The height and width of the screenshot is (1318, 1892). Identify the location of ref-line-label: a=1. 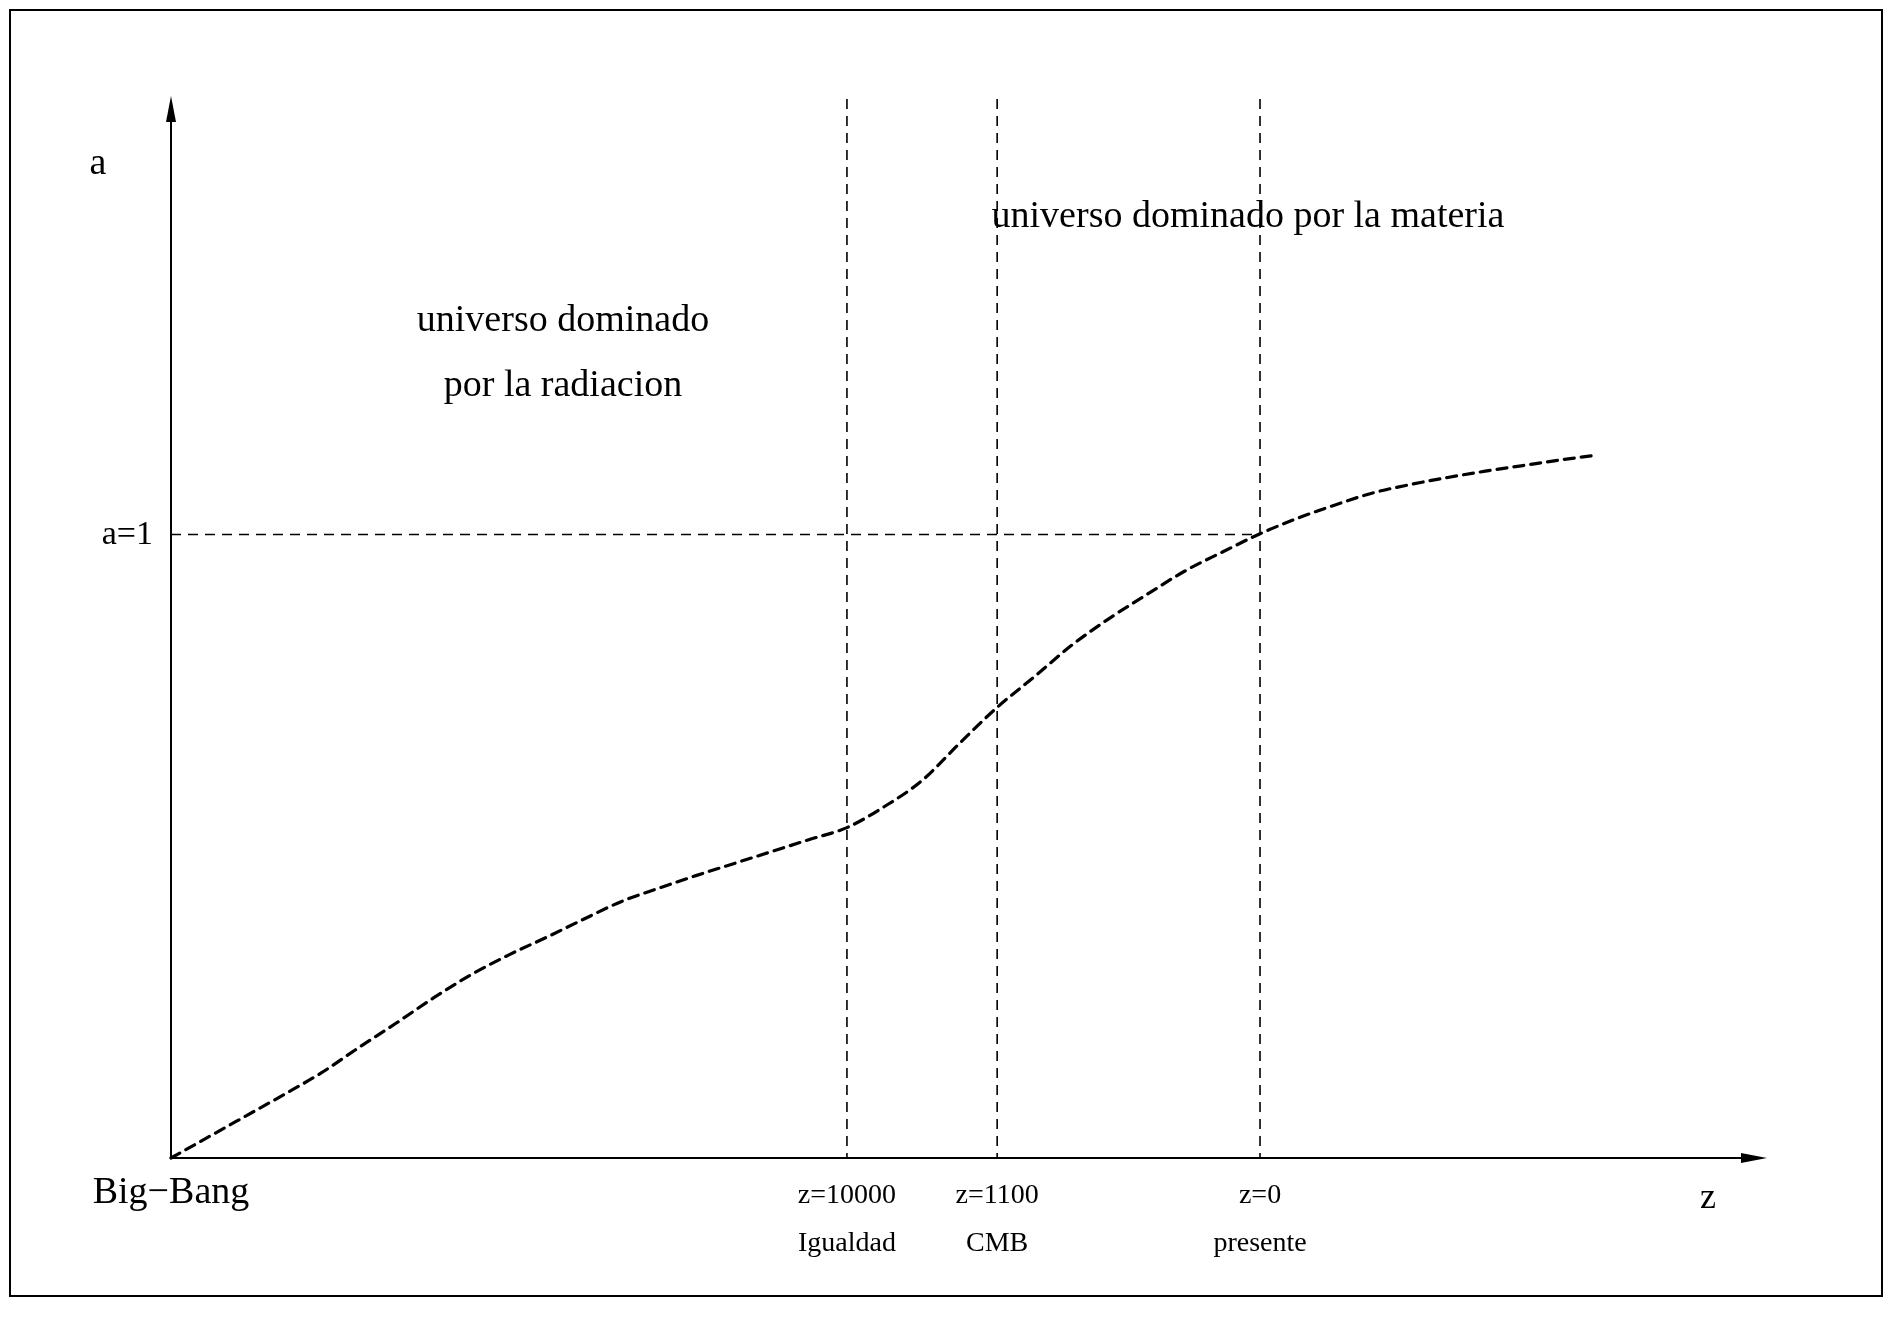
(127, 533).